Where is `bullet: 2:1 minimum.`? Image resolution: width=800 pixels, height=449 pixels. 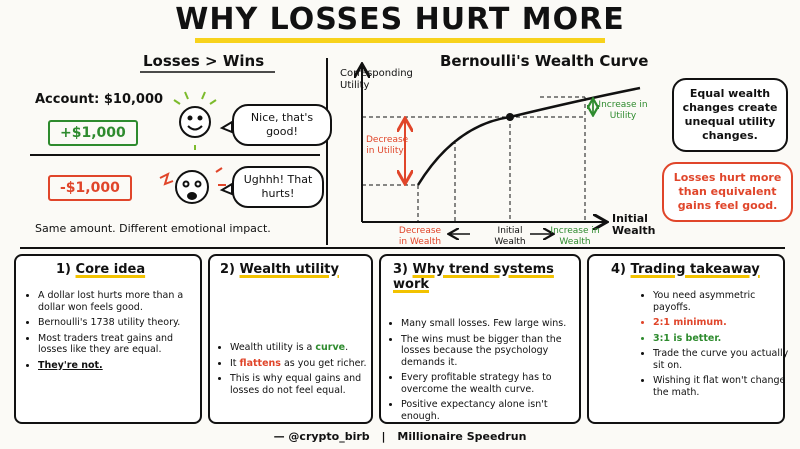
bullet: 2:1 minimum. is located at coordinates (723, 323).